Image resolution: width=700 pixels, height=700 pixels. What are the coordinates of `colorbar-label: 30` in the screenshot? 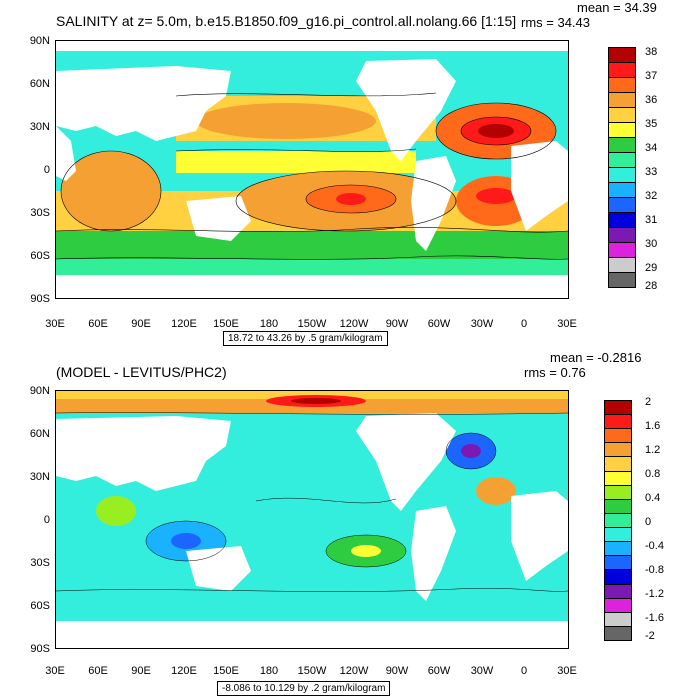 It's located at (651, 244).